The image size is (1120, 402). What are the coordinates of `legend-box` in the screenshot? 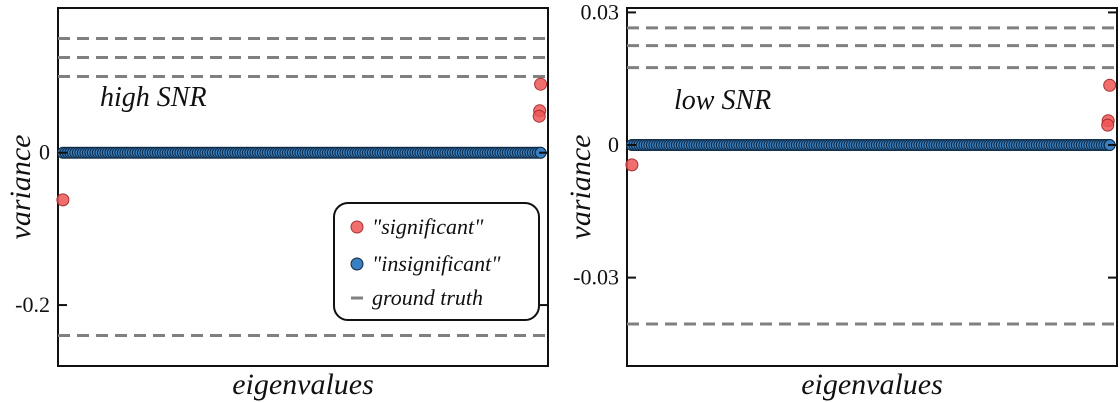 It's located at (436, 261).